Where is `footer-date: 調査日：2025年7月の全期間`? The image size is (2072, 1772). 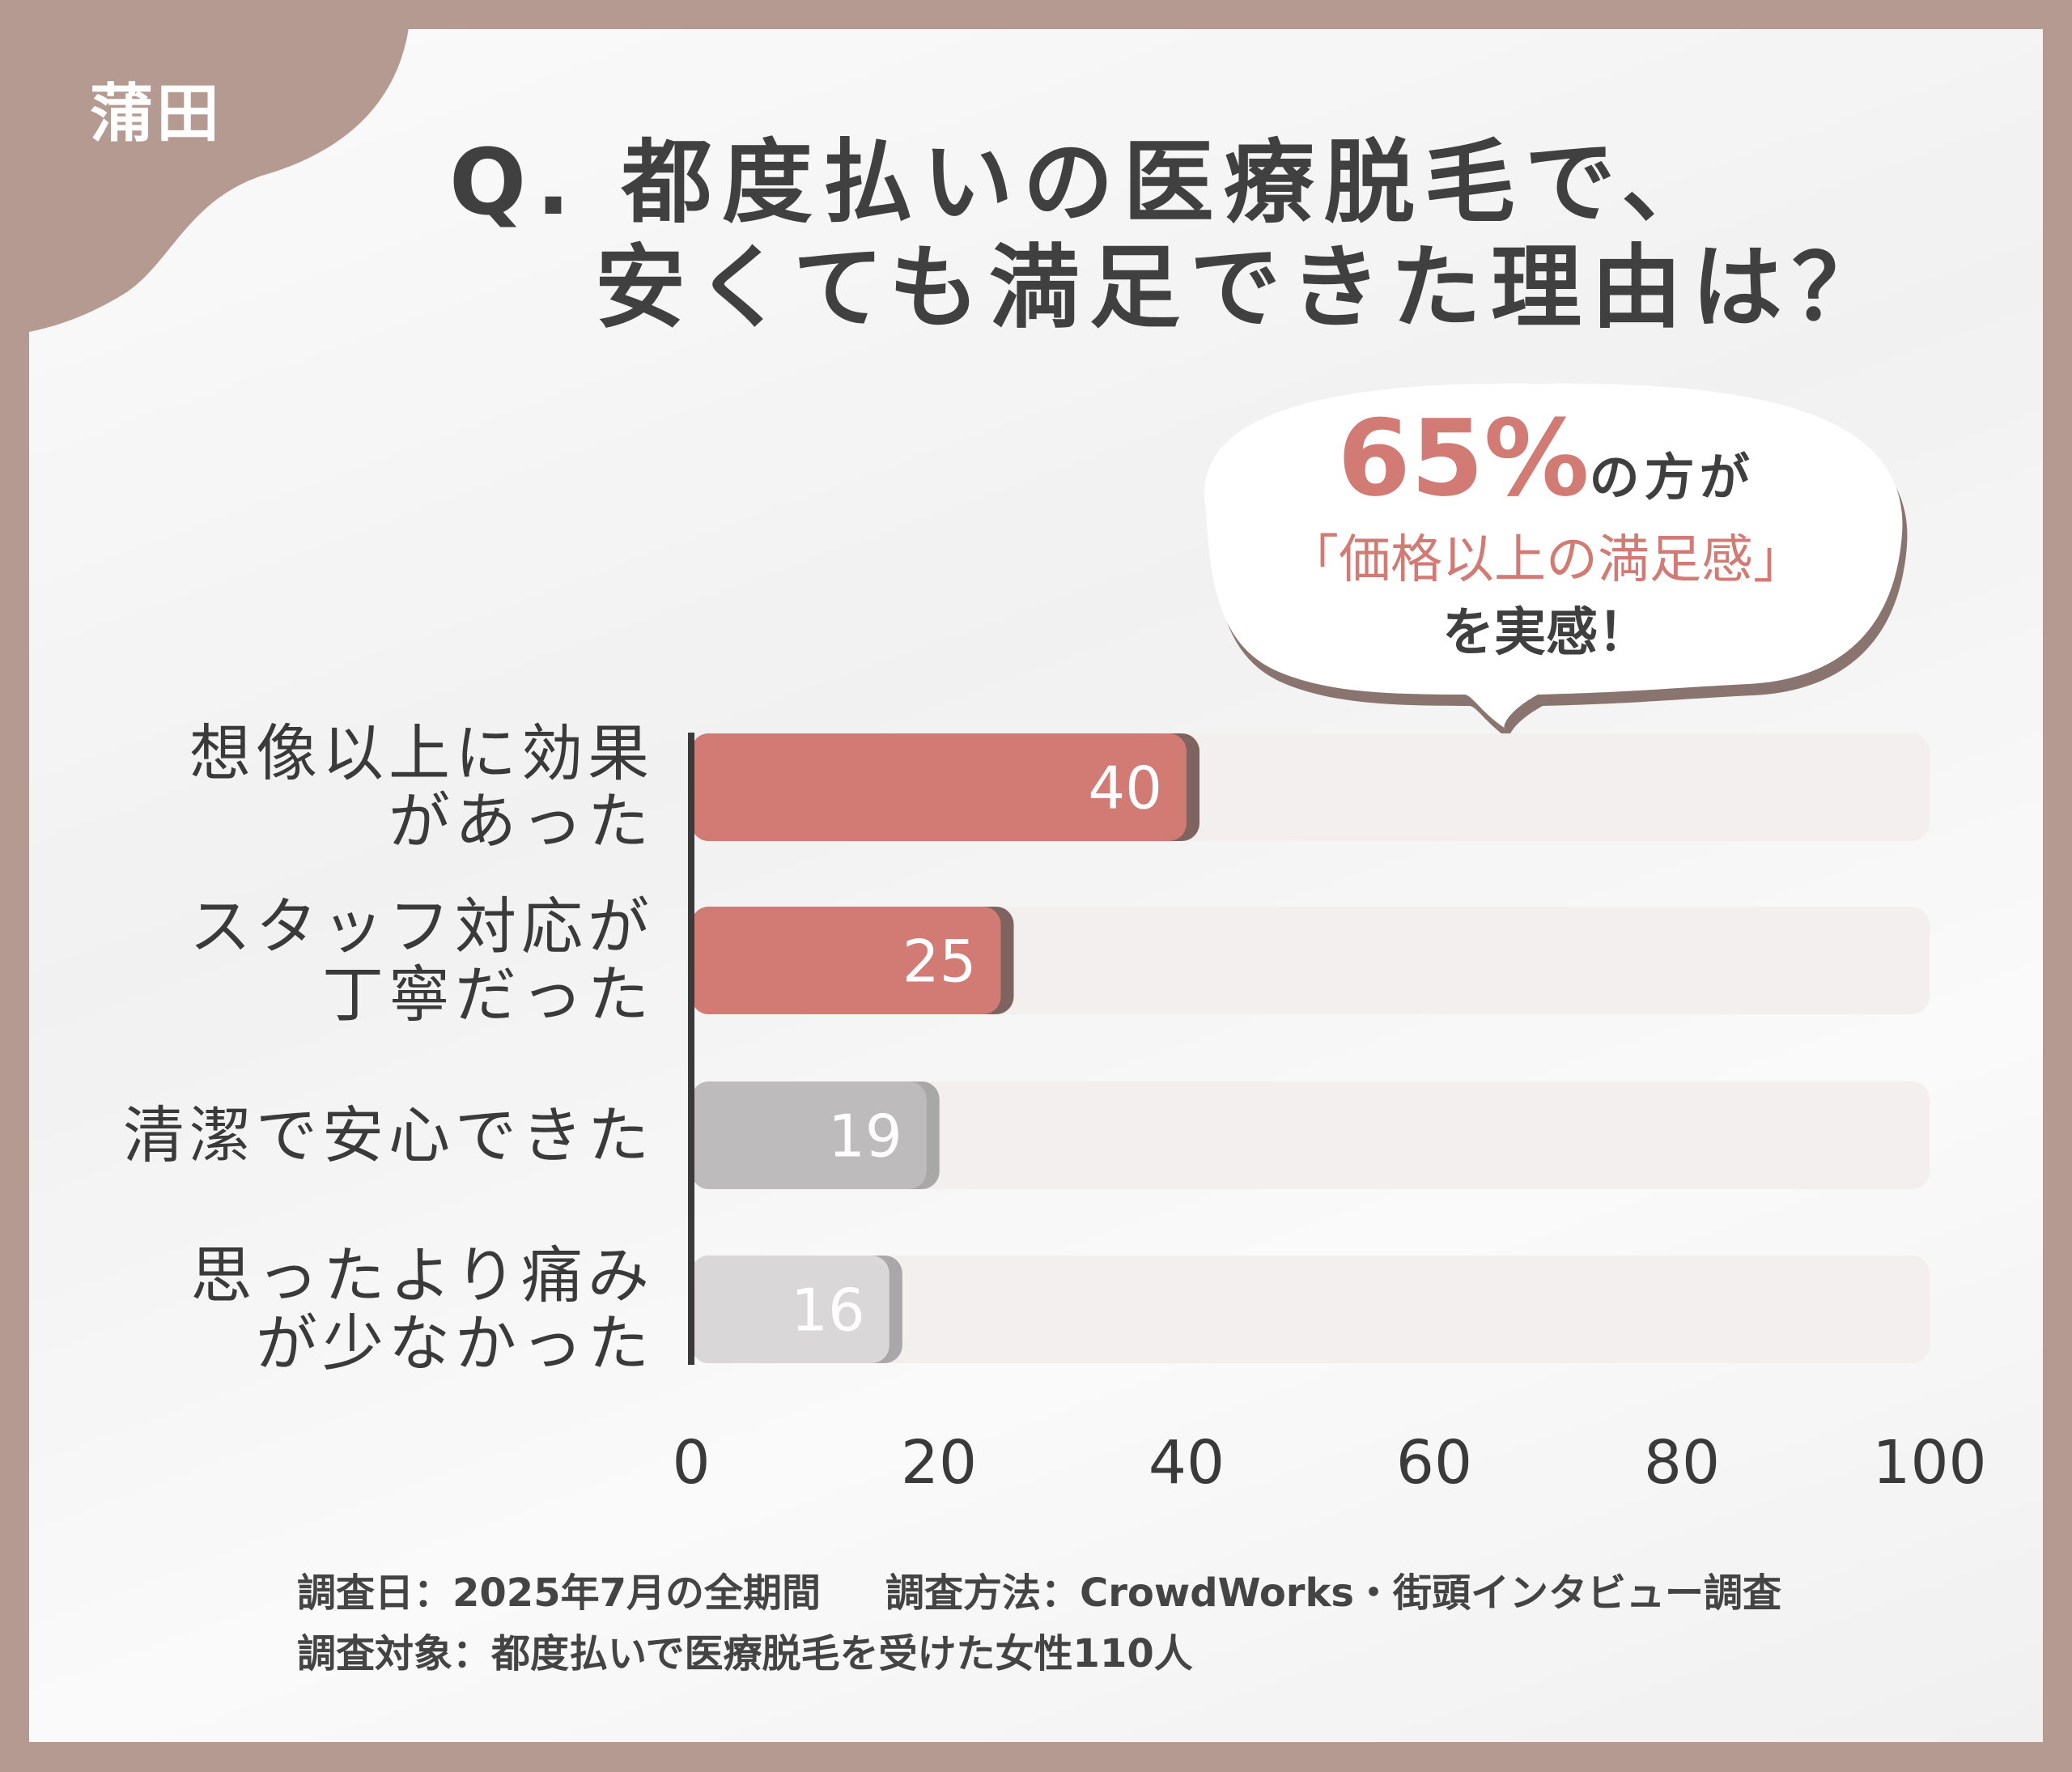 footer-date: 調査日：2025年7月の全期間 is located at coordinates (559, 1593).